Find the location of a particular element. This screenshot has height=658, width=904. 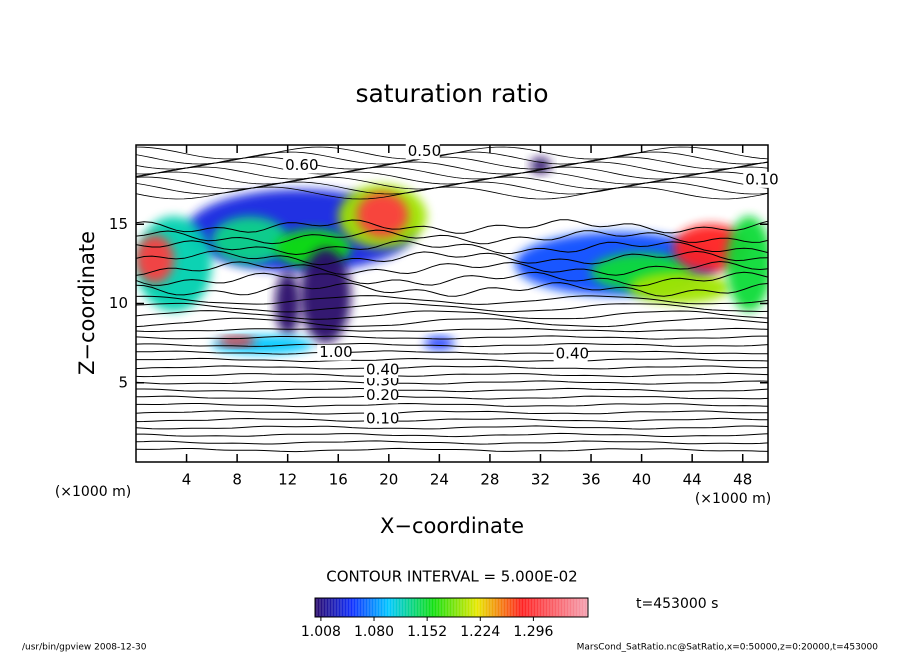

contour-interval: CONTOUR INTERVAL = 5.000E-02 is located at coordinates (451, 577).